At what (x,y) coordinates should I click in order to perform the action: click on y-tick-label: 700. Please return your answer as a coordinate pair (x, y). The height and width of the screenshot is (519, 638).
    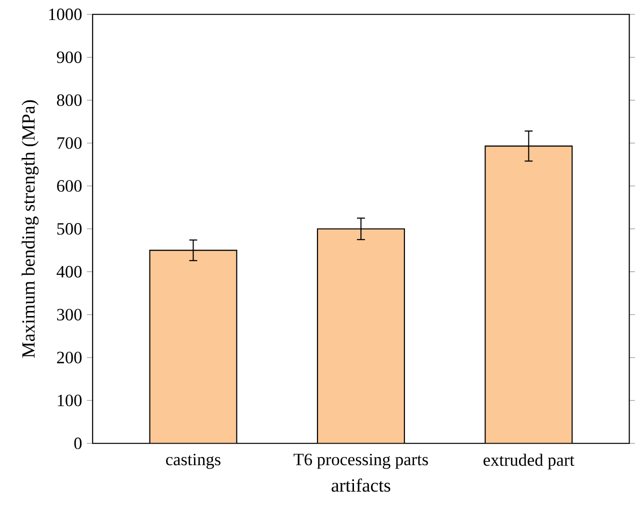
    Looking at the image, I should click on (69, 143).